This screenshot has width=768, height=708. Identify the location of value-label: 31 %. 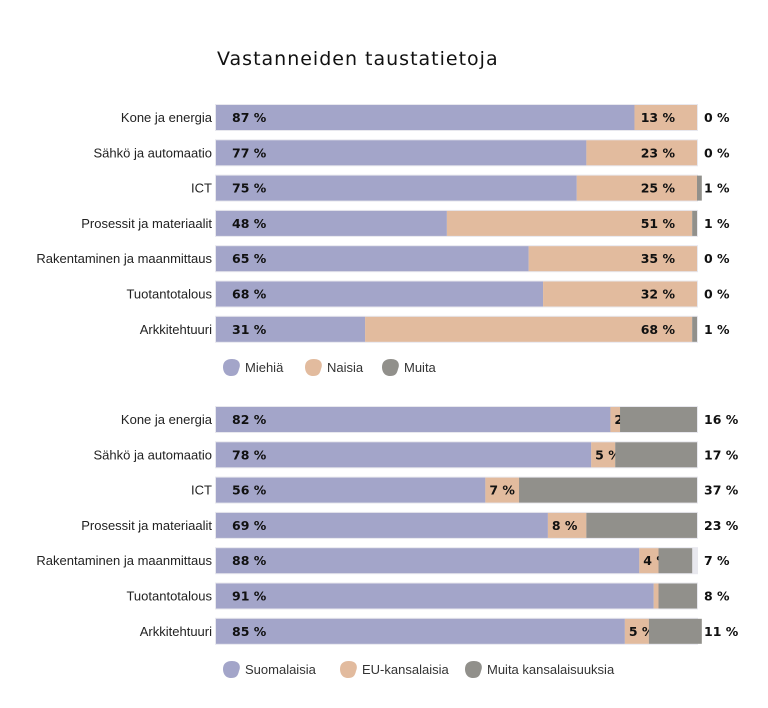
(249, 329).